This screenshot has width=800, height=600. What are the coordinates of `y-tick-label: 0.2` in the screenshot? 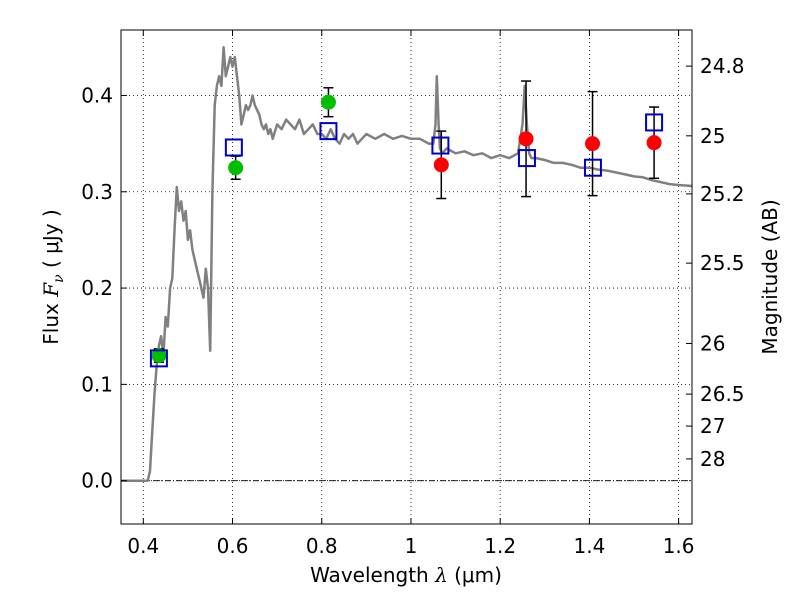 It's located at (97, 288).